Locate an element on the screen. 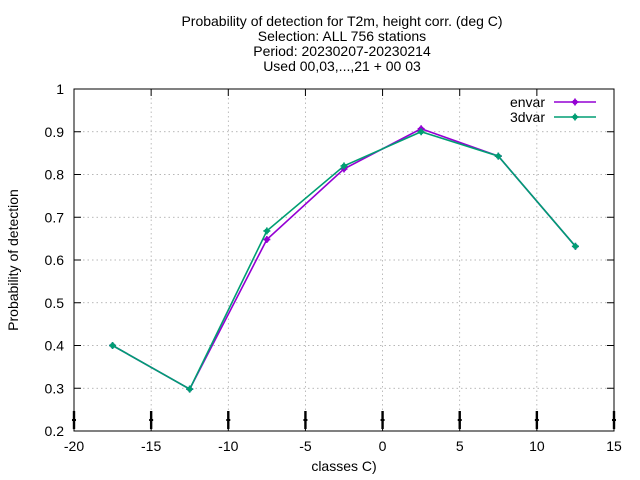 This screenshot has width=640, height=480. y-tick-labels: 0.2 0.3 0.4 0.5 0.6 0.7 0.8 0.9 1 is located at coordinates (55, 260).